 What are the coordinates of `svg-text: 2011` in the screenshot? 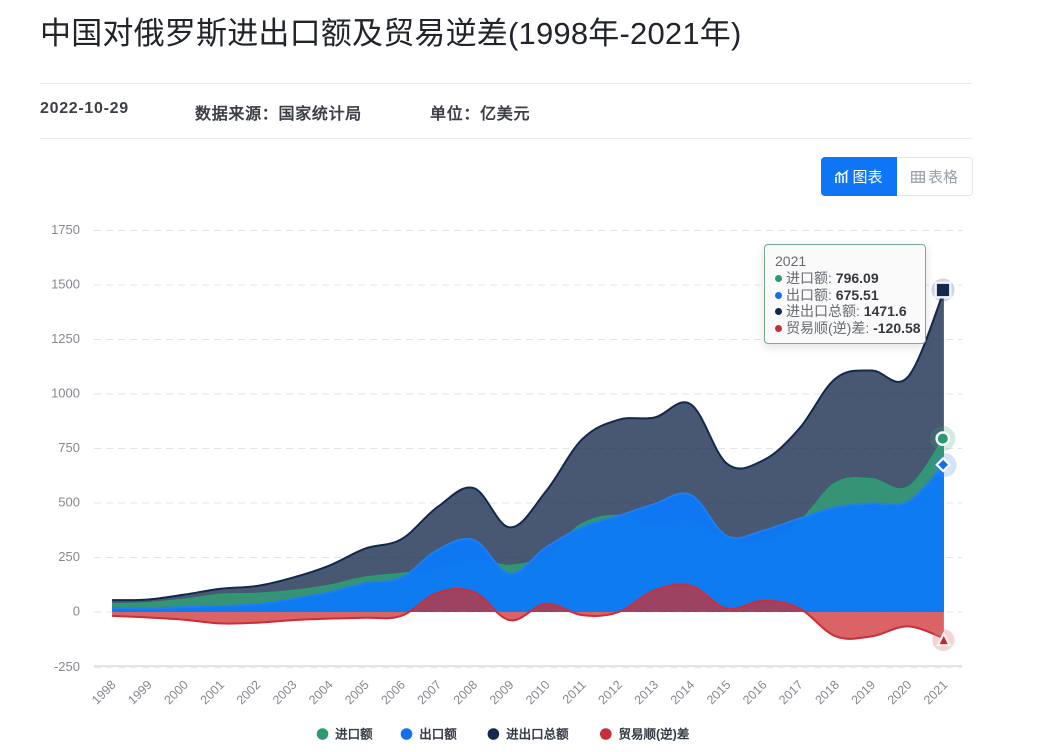 It's located at (574, 692).